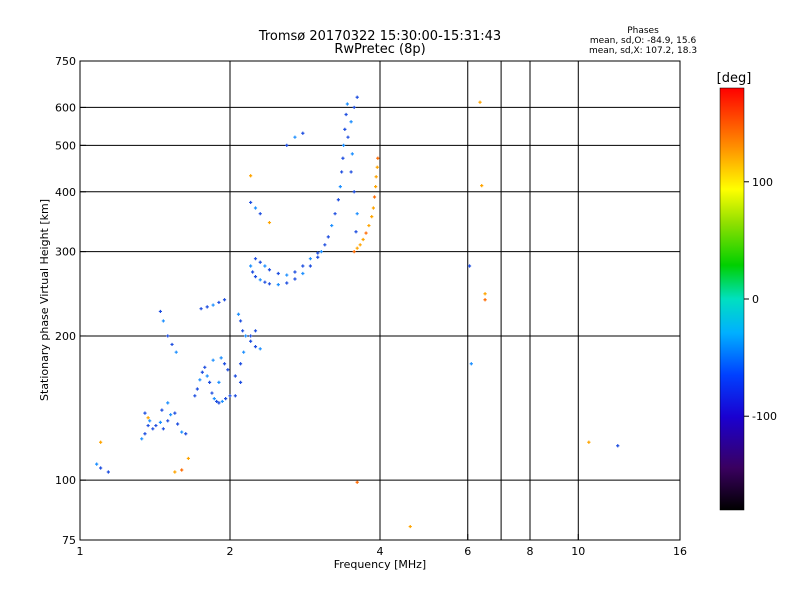 This screenshot has width=800, height=600. Describe the element at coordinates (230, 551) in the screenshot. I see `x-tick-label: 2` at that location.